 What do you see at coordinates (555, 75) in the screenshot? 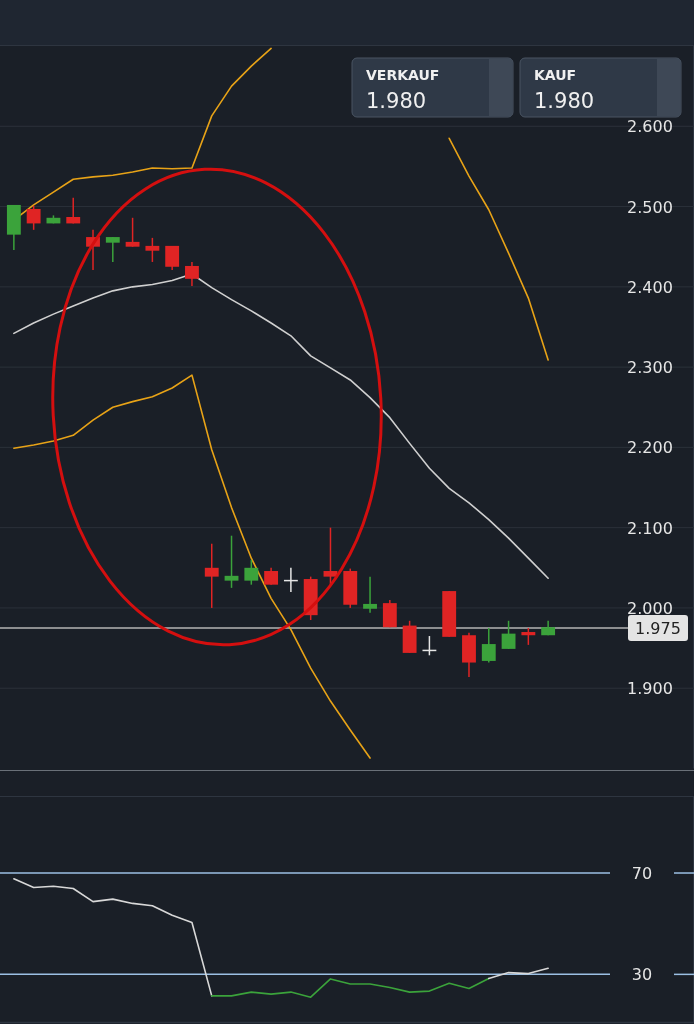
I see `annotation: KAUF` at bounding box center [555, 75].